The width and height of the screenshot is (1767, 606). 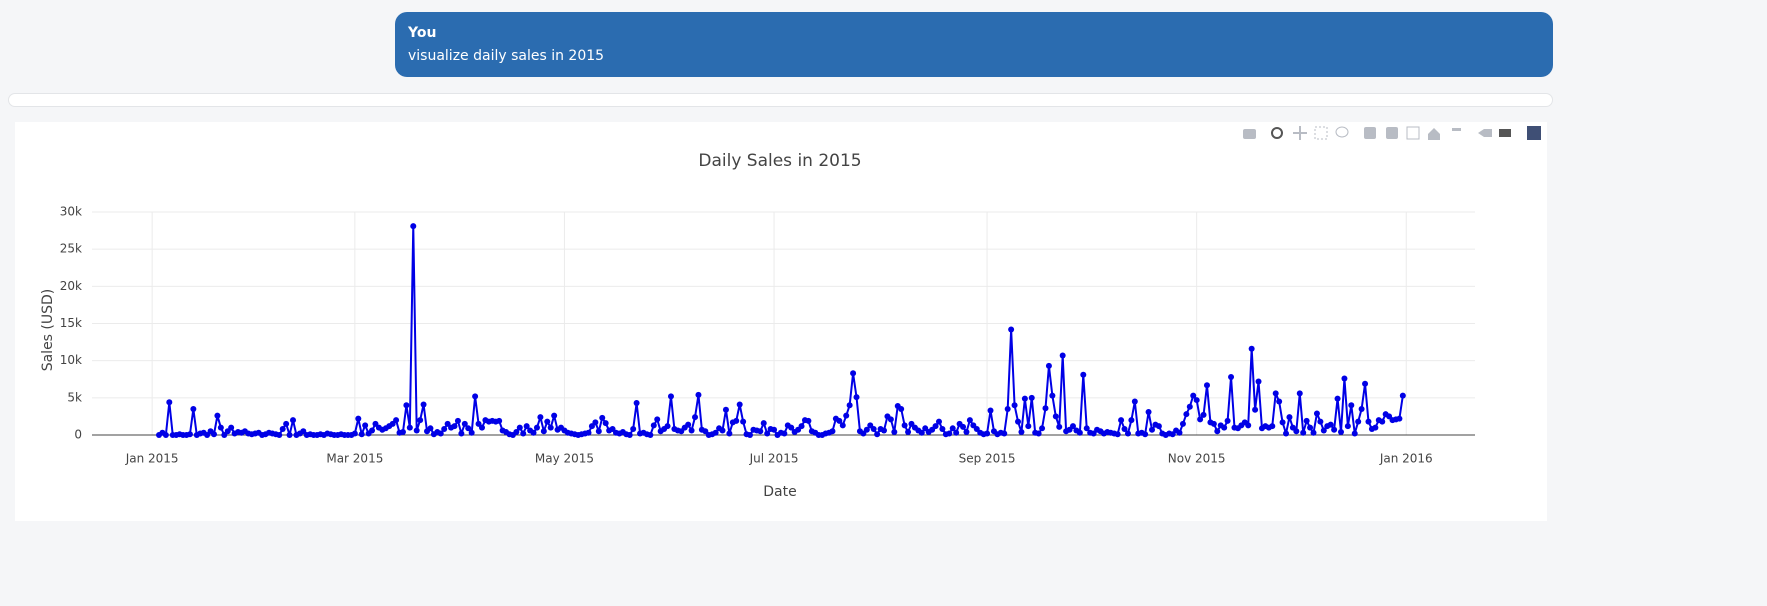 I want to click on hover-closest-icon, so click(x=1485, y=133).